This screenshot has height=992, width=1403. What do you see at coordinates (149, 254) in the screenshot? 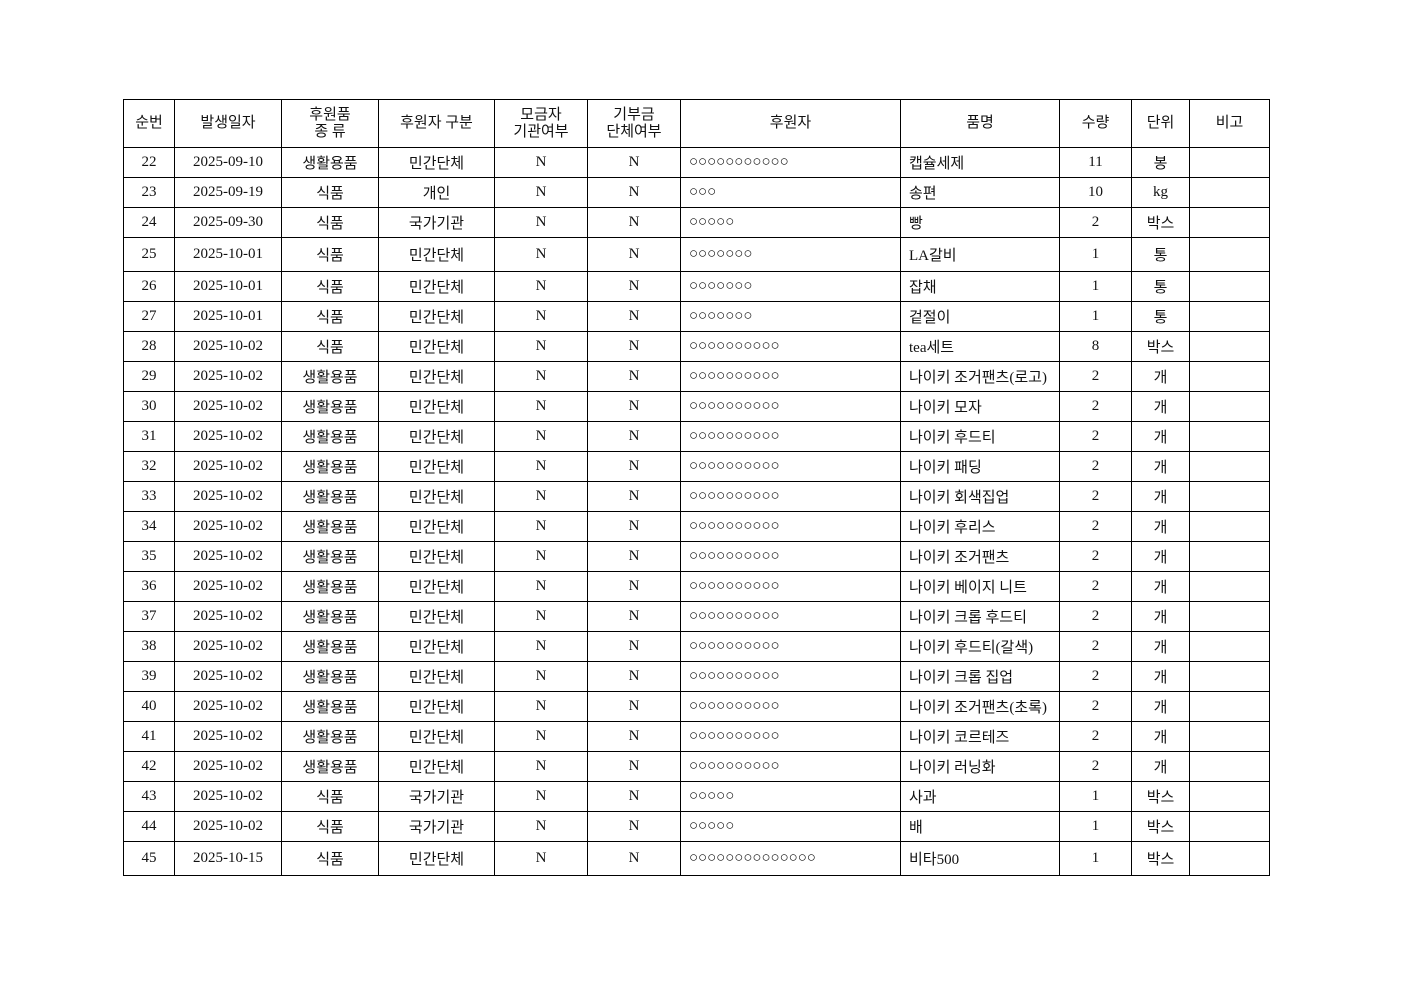
I see `table-cell: 25` at bounding box center [149, 254].